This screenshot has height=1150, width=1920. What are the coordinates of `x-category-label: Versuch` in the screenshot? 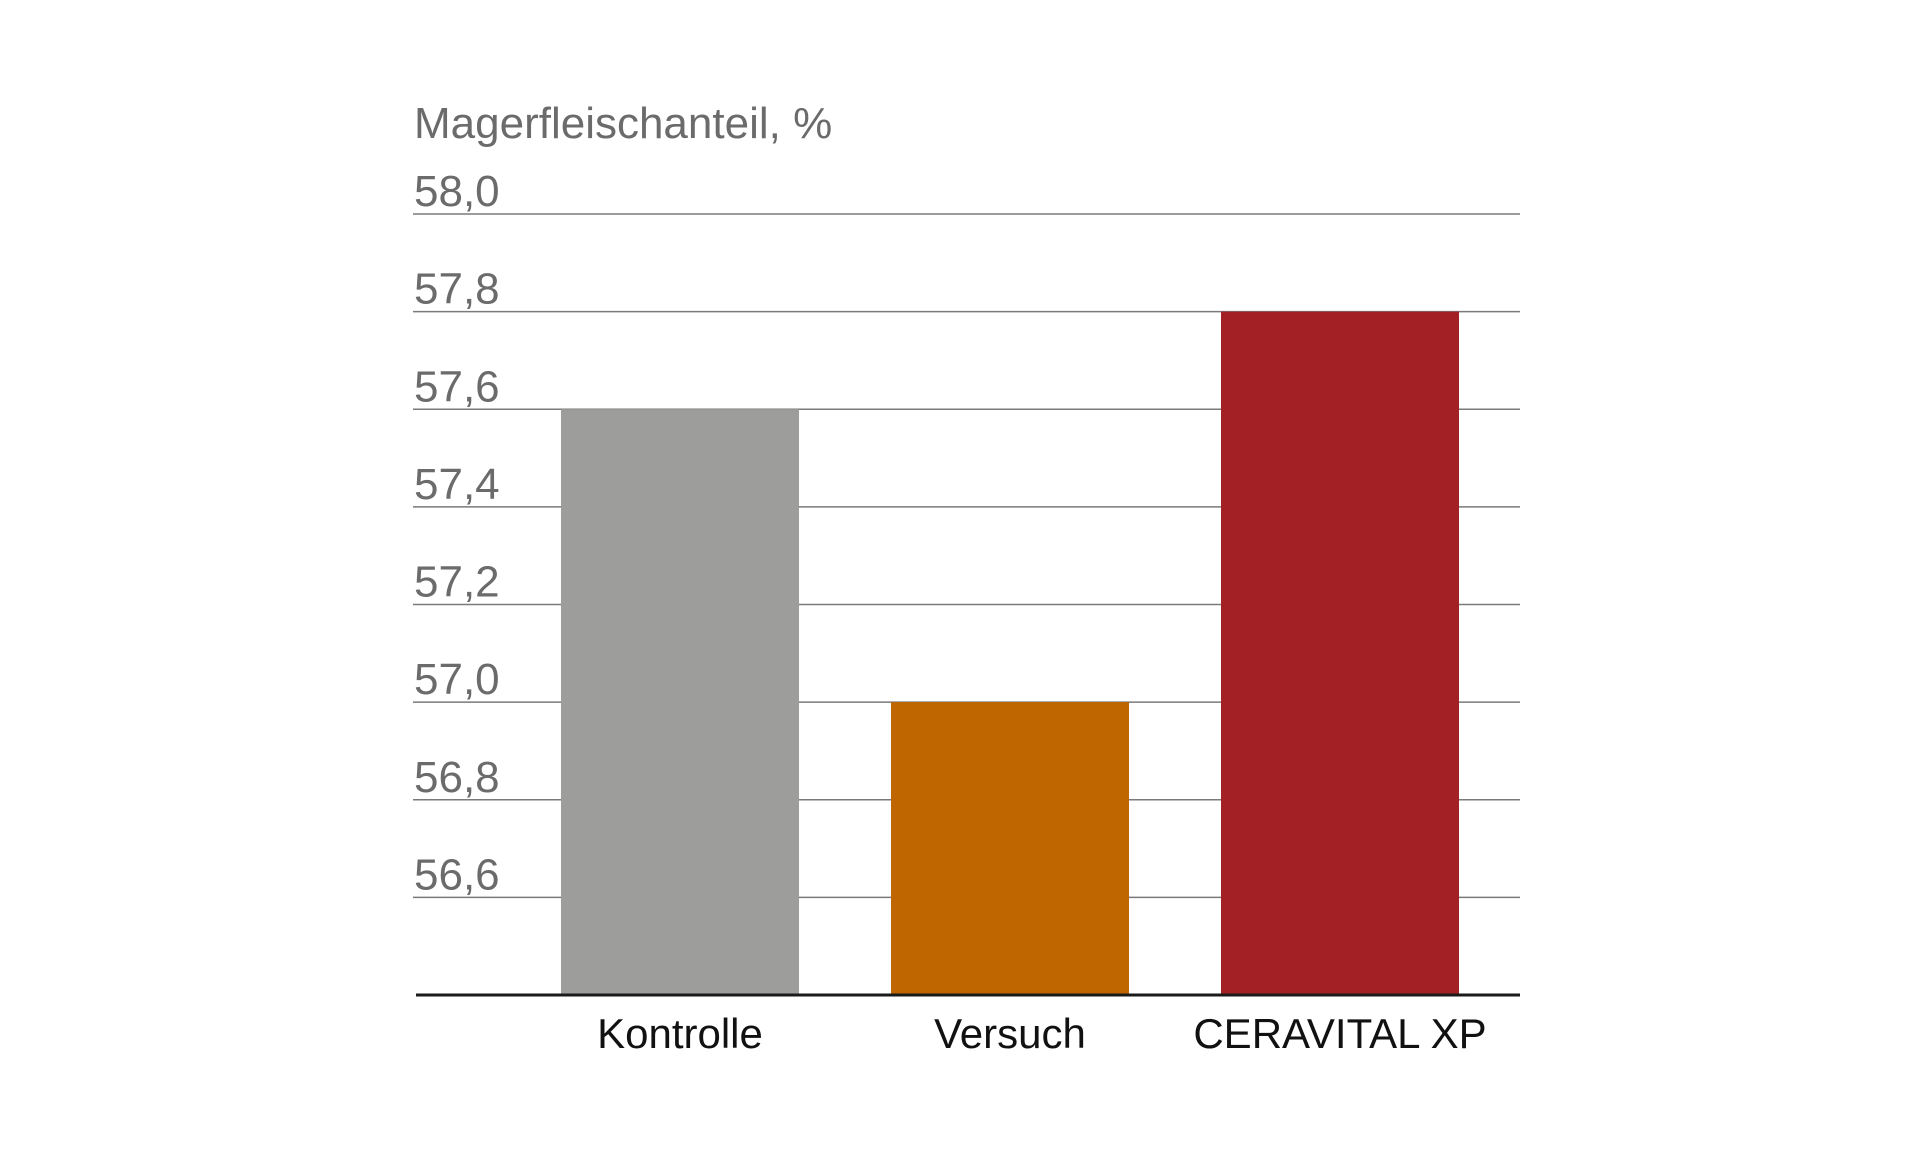 It's located at (1010, 1033).